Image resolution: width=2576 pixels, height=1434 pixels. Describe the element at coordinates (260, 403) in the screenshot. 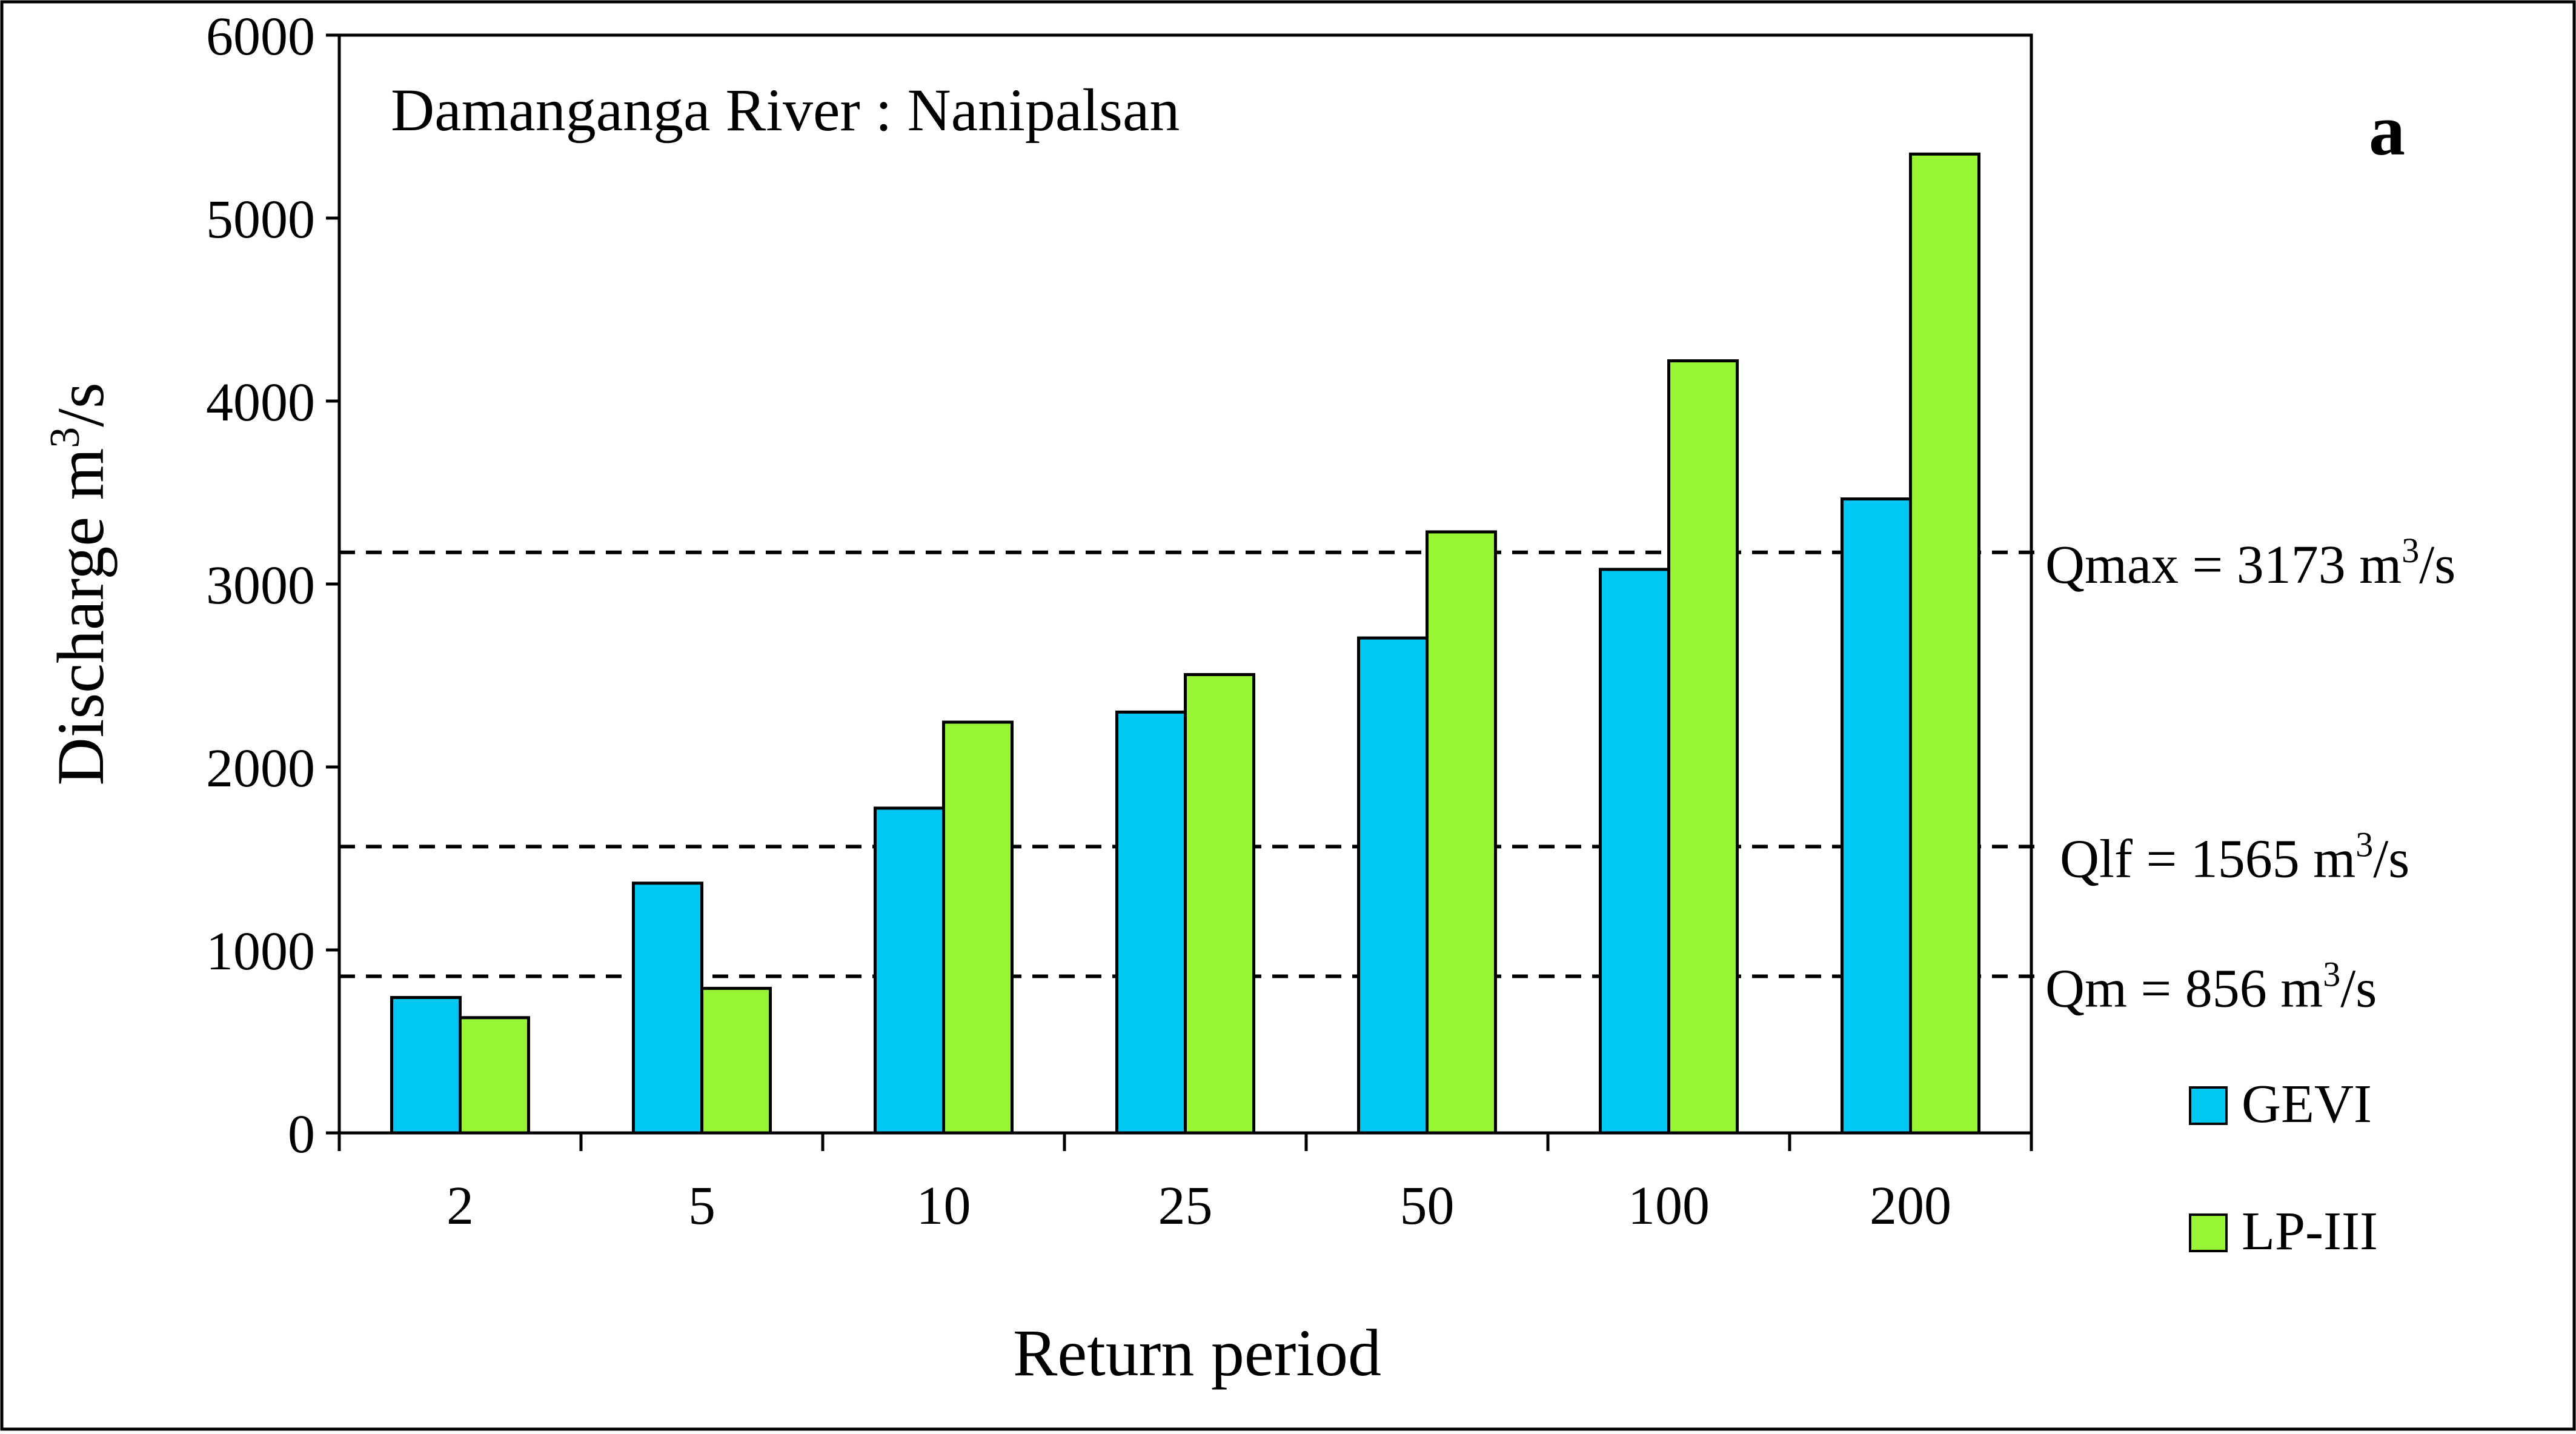

I see `y-tick-label: 4000` at that location.